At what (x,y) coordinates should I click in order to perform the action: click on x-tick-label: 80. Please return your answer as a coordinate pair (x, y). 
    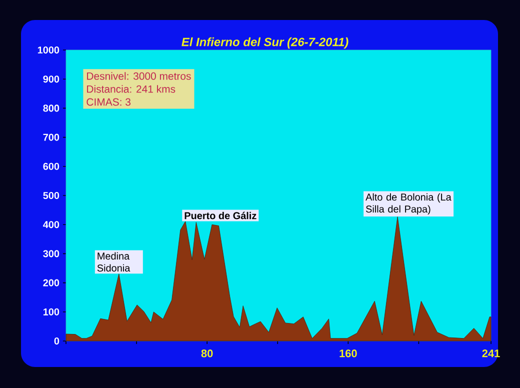
    Looking at the image, I should click on (207, 354).